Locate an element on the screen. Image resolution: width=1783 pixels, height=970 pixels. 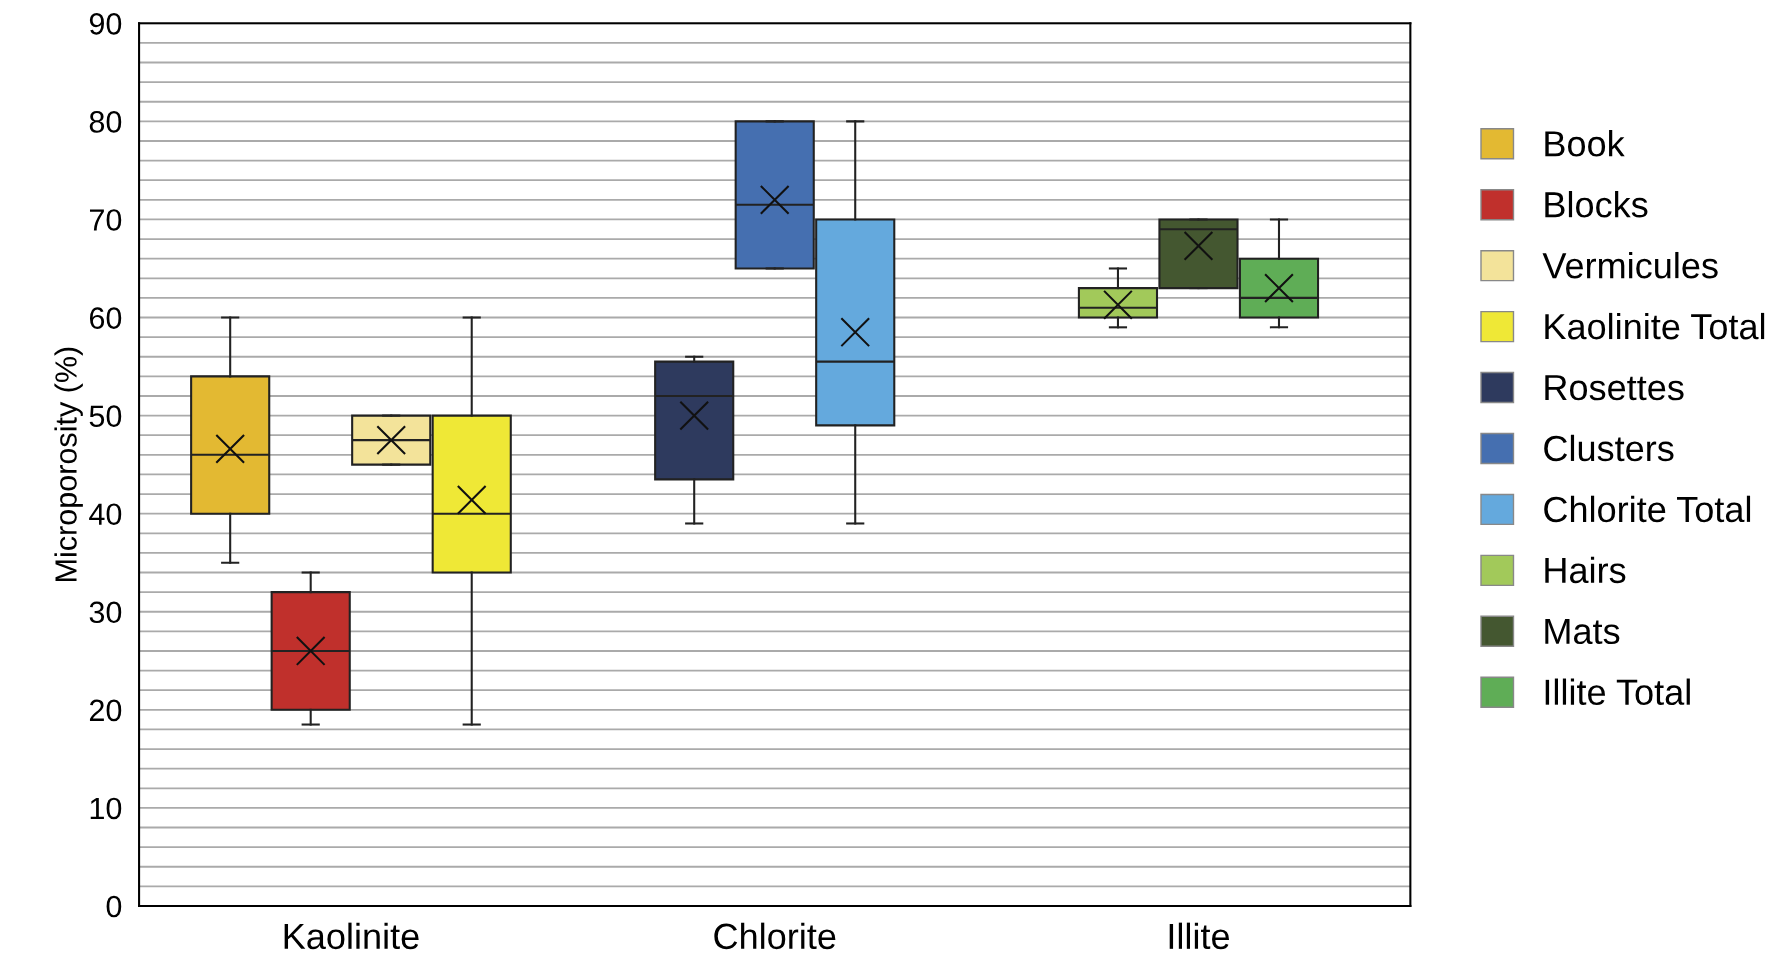
y-axis-title: Microporosity (%) is located at coordinates (68, 464).